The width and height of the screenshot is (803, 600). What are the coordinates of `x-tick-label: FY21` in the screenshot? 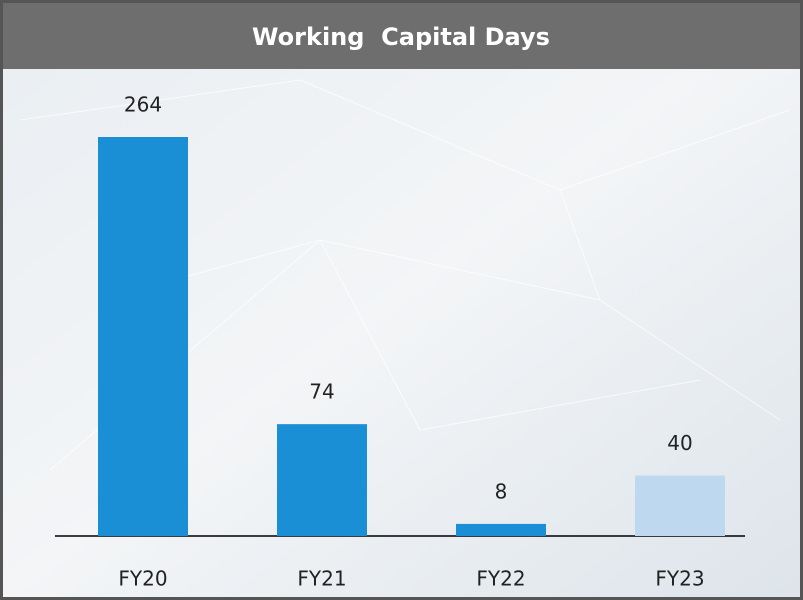 It's located at (321, 579).